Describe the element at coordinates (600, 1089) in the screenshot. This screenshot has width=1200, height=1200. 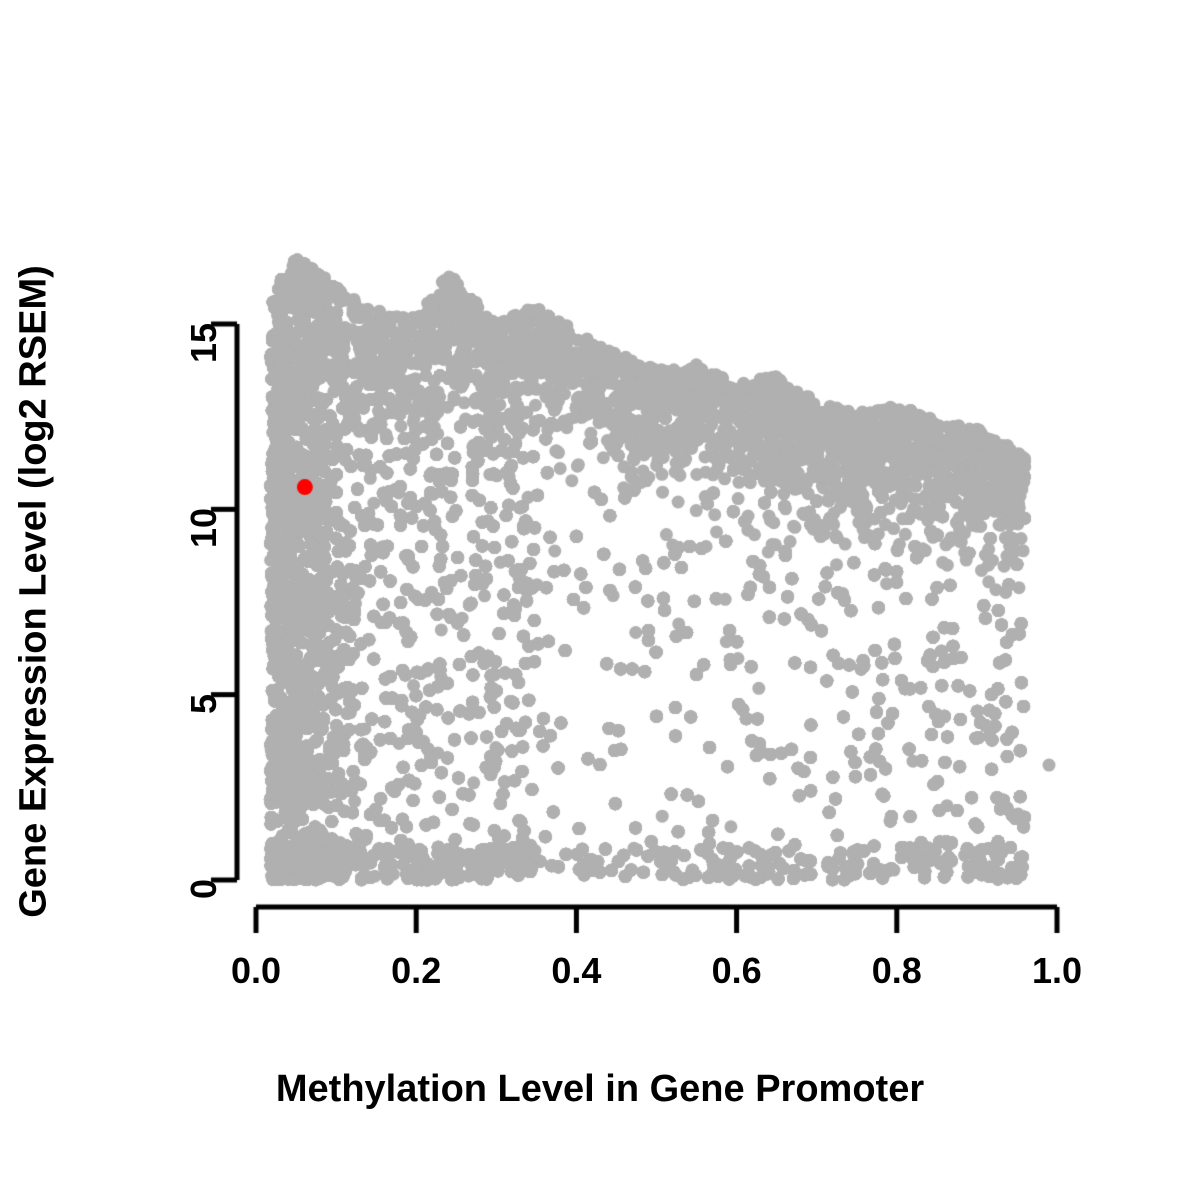
I see `x-axis-title: Methylation Level in Gene Promoter` at that location.